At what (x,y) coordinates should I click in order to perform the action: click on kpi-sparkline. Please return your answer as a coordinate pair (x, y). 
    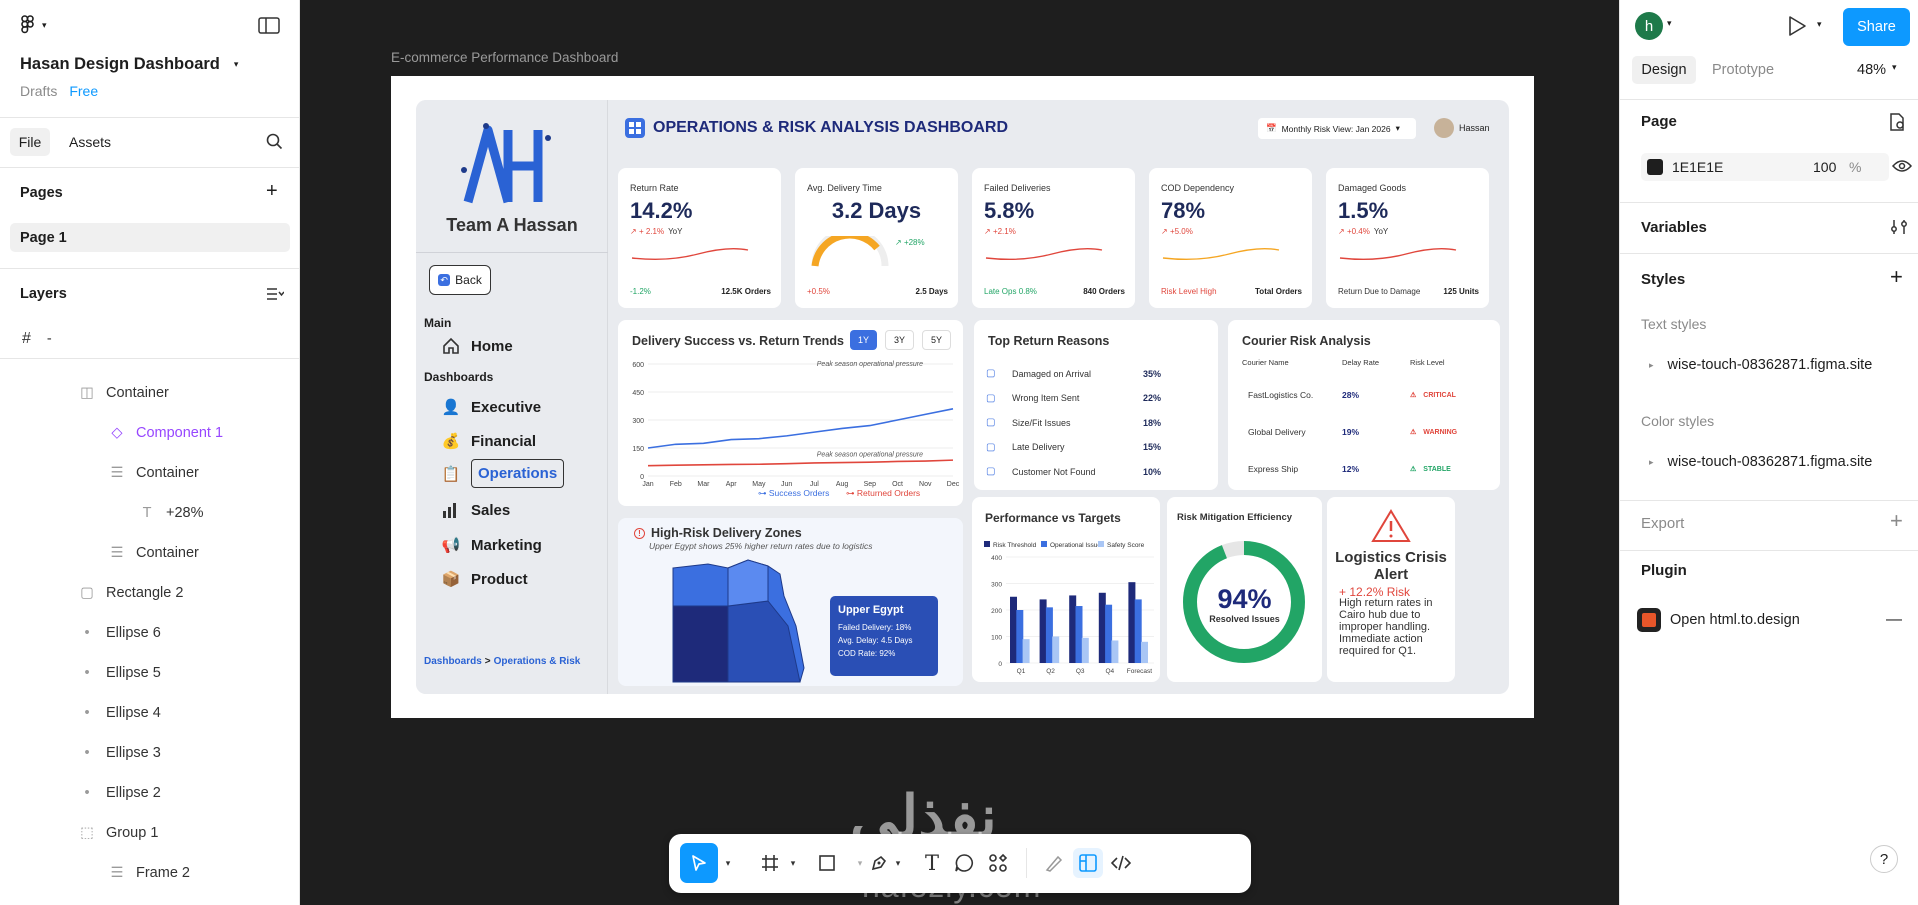
    Looking at the image, I should click on (1398, 254).